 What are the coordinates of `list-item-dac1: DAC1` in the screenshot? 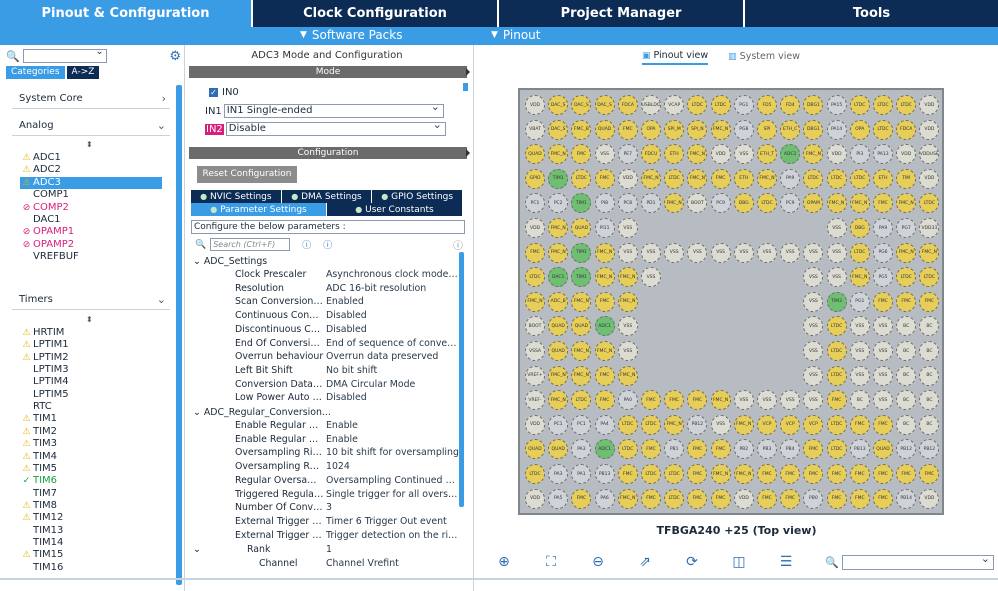 It's located at (91, 220).